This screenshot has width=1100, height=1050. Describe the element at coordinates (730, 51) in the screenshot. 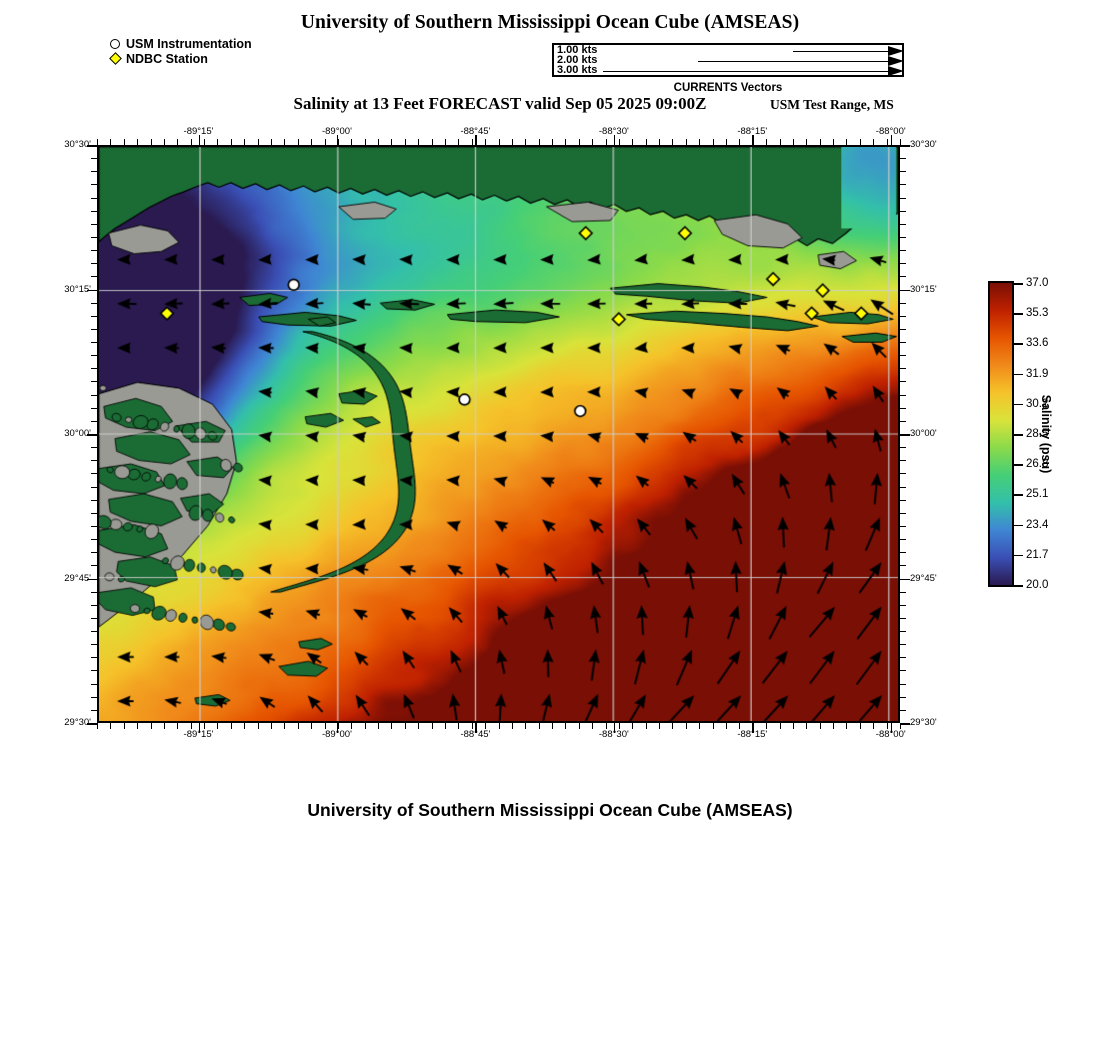

I see `vector-legend-row-1kt: 1.00 kts` at that location.